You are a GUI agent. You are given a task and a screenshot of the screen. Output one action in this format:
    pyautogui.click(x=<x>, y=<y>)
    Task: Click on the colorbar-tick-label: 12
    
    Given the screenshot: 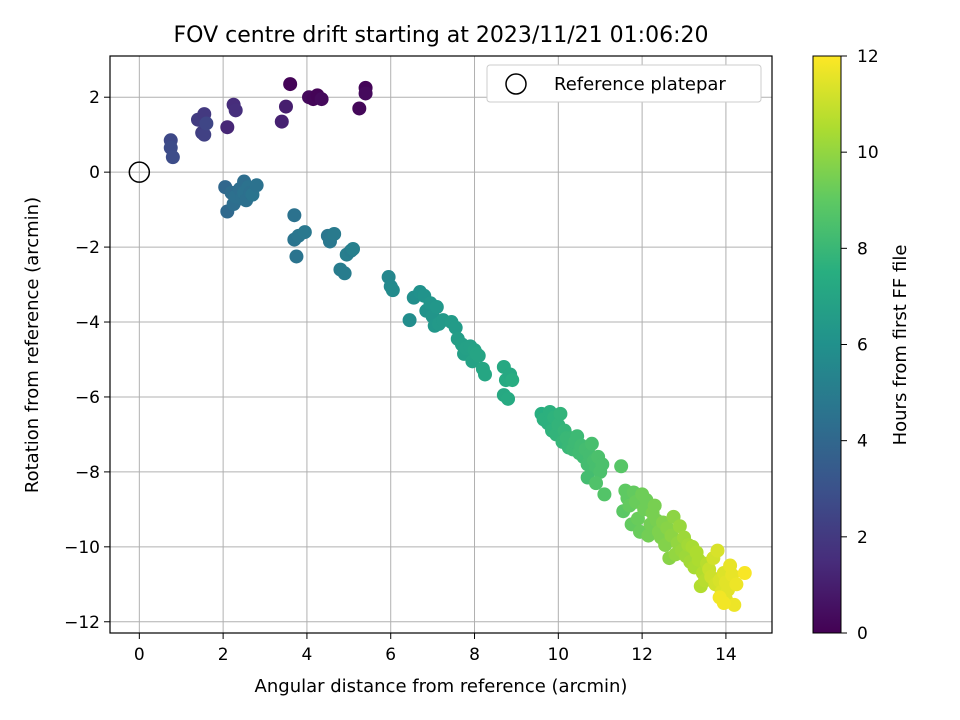 What is the action you would take?
    pyautogui.click(x=868, y=57)
    